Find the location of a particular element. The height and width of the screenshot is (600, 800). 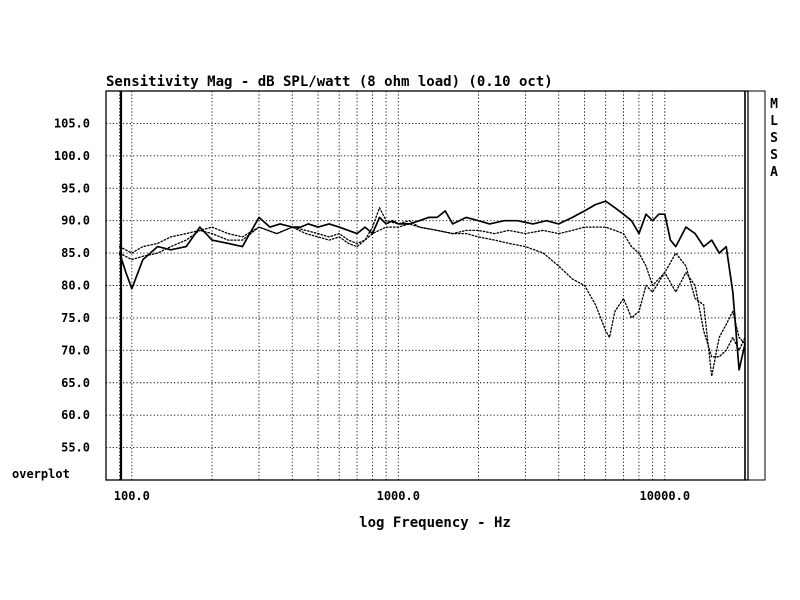

y-tick-label: 95.0 is located at coordinates (75, 188).